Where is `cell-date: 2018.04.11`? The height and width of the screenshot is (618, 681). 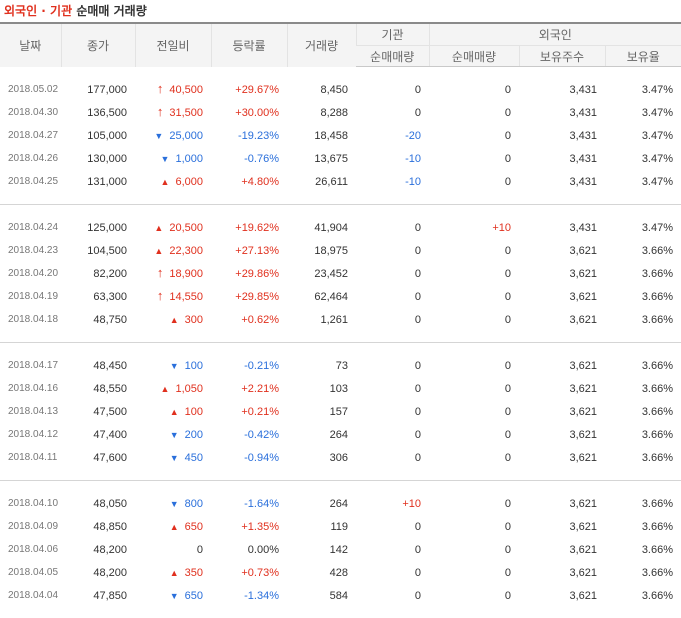
cell-date: 2018.04.11 is located at coordinates (30, 457).